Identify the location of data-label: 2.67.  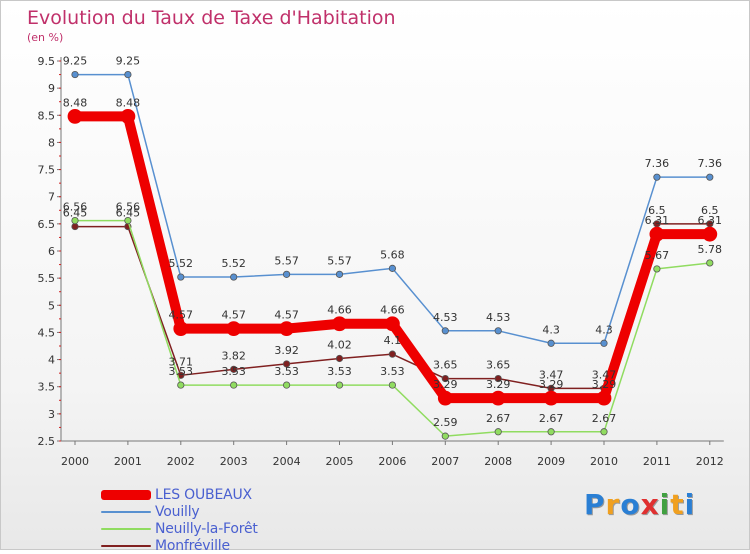
(498, 418).